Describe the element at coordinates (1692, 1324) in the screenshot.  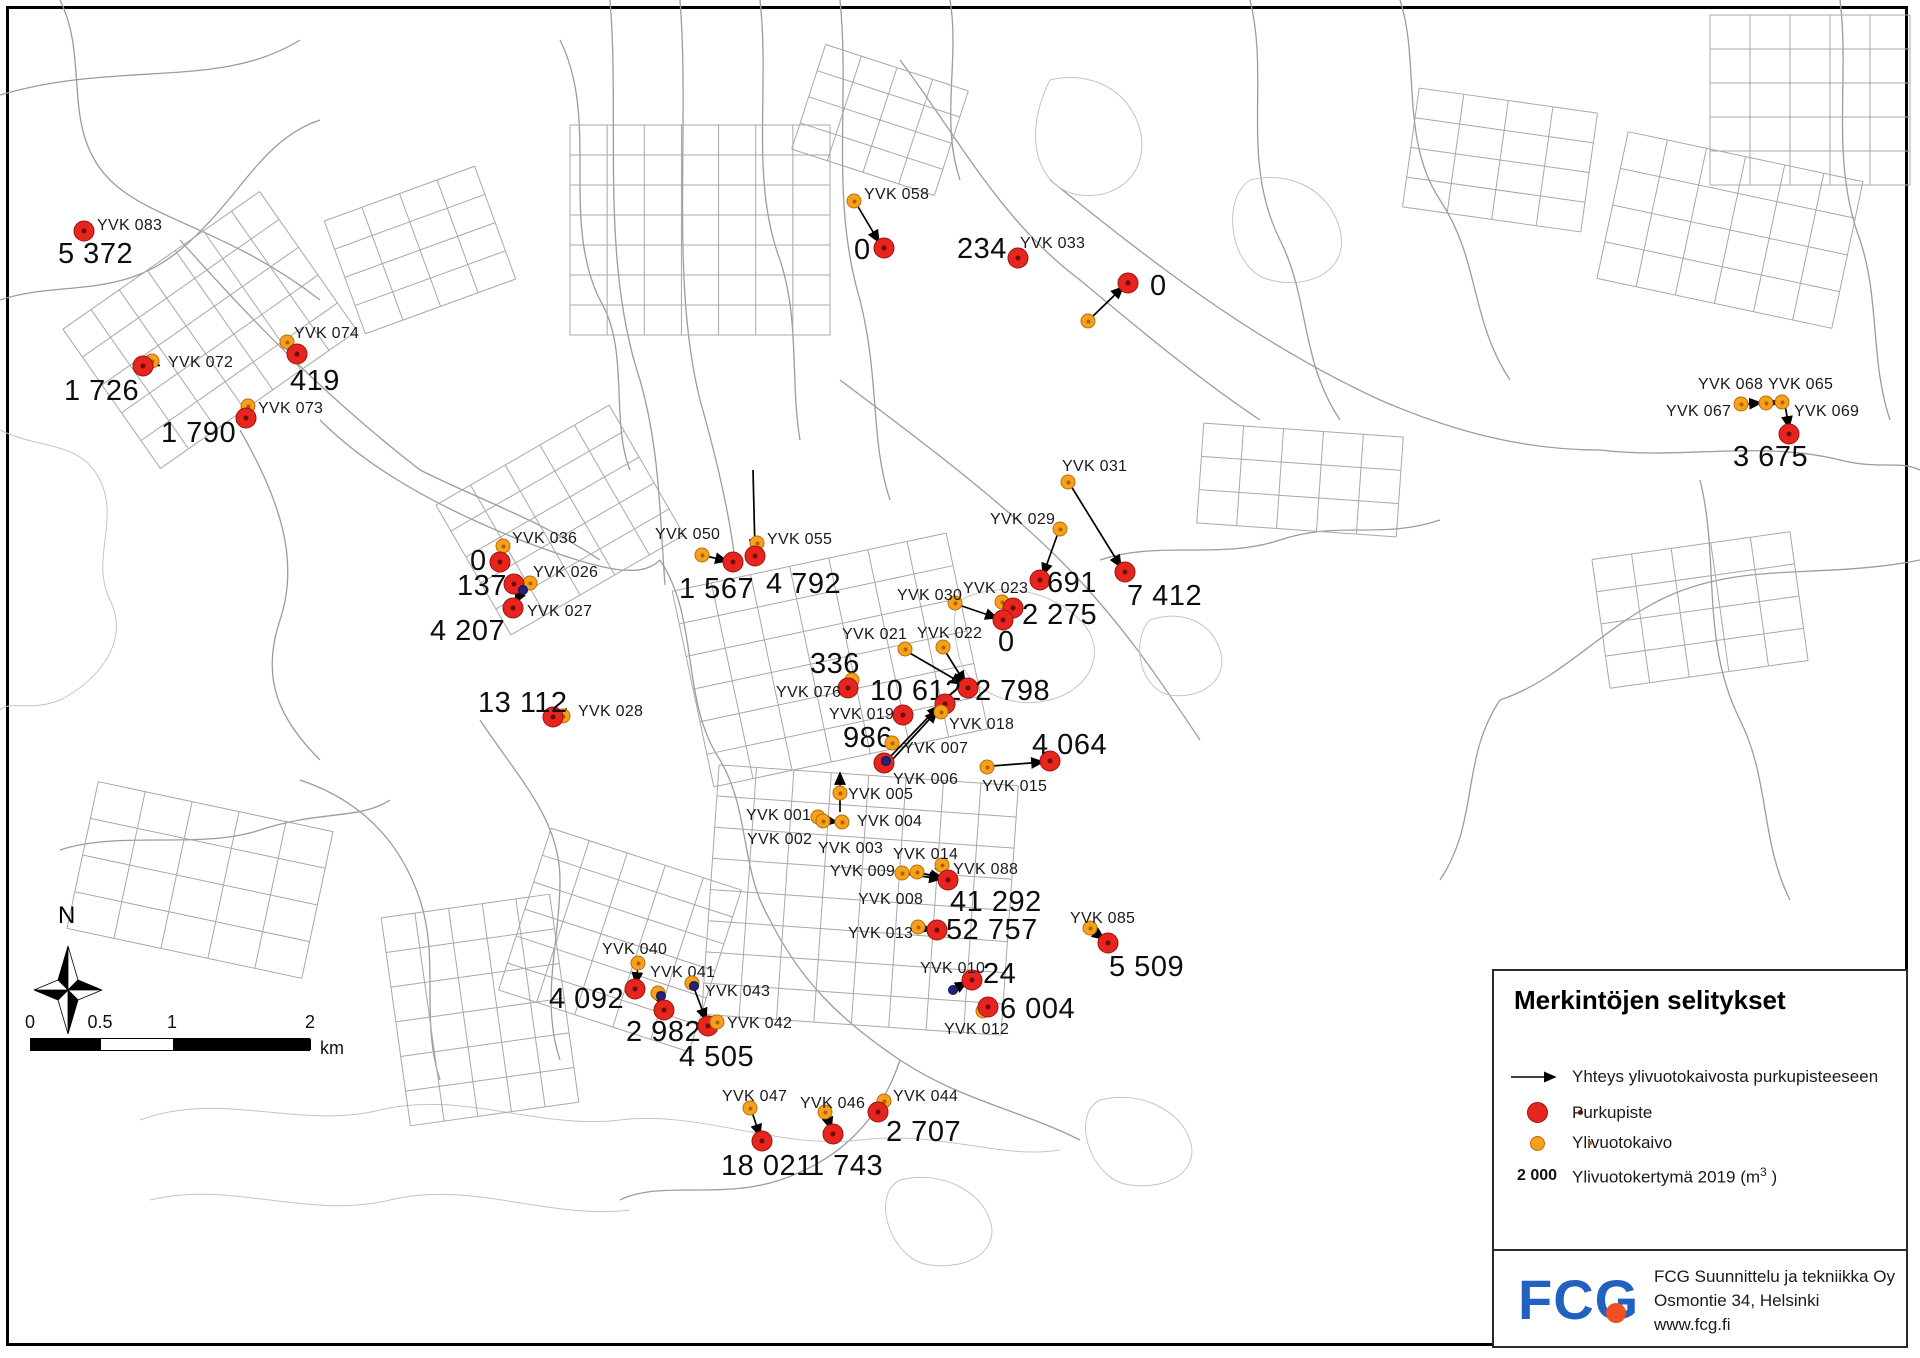
I see `fcg-company-line: www.fcg.fi` at that location.